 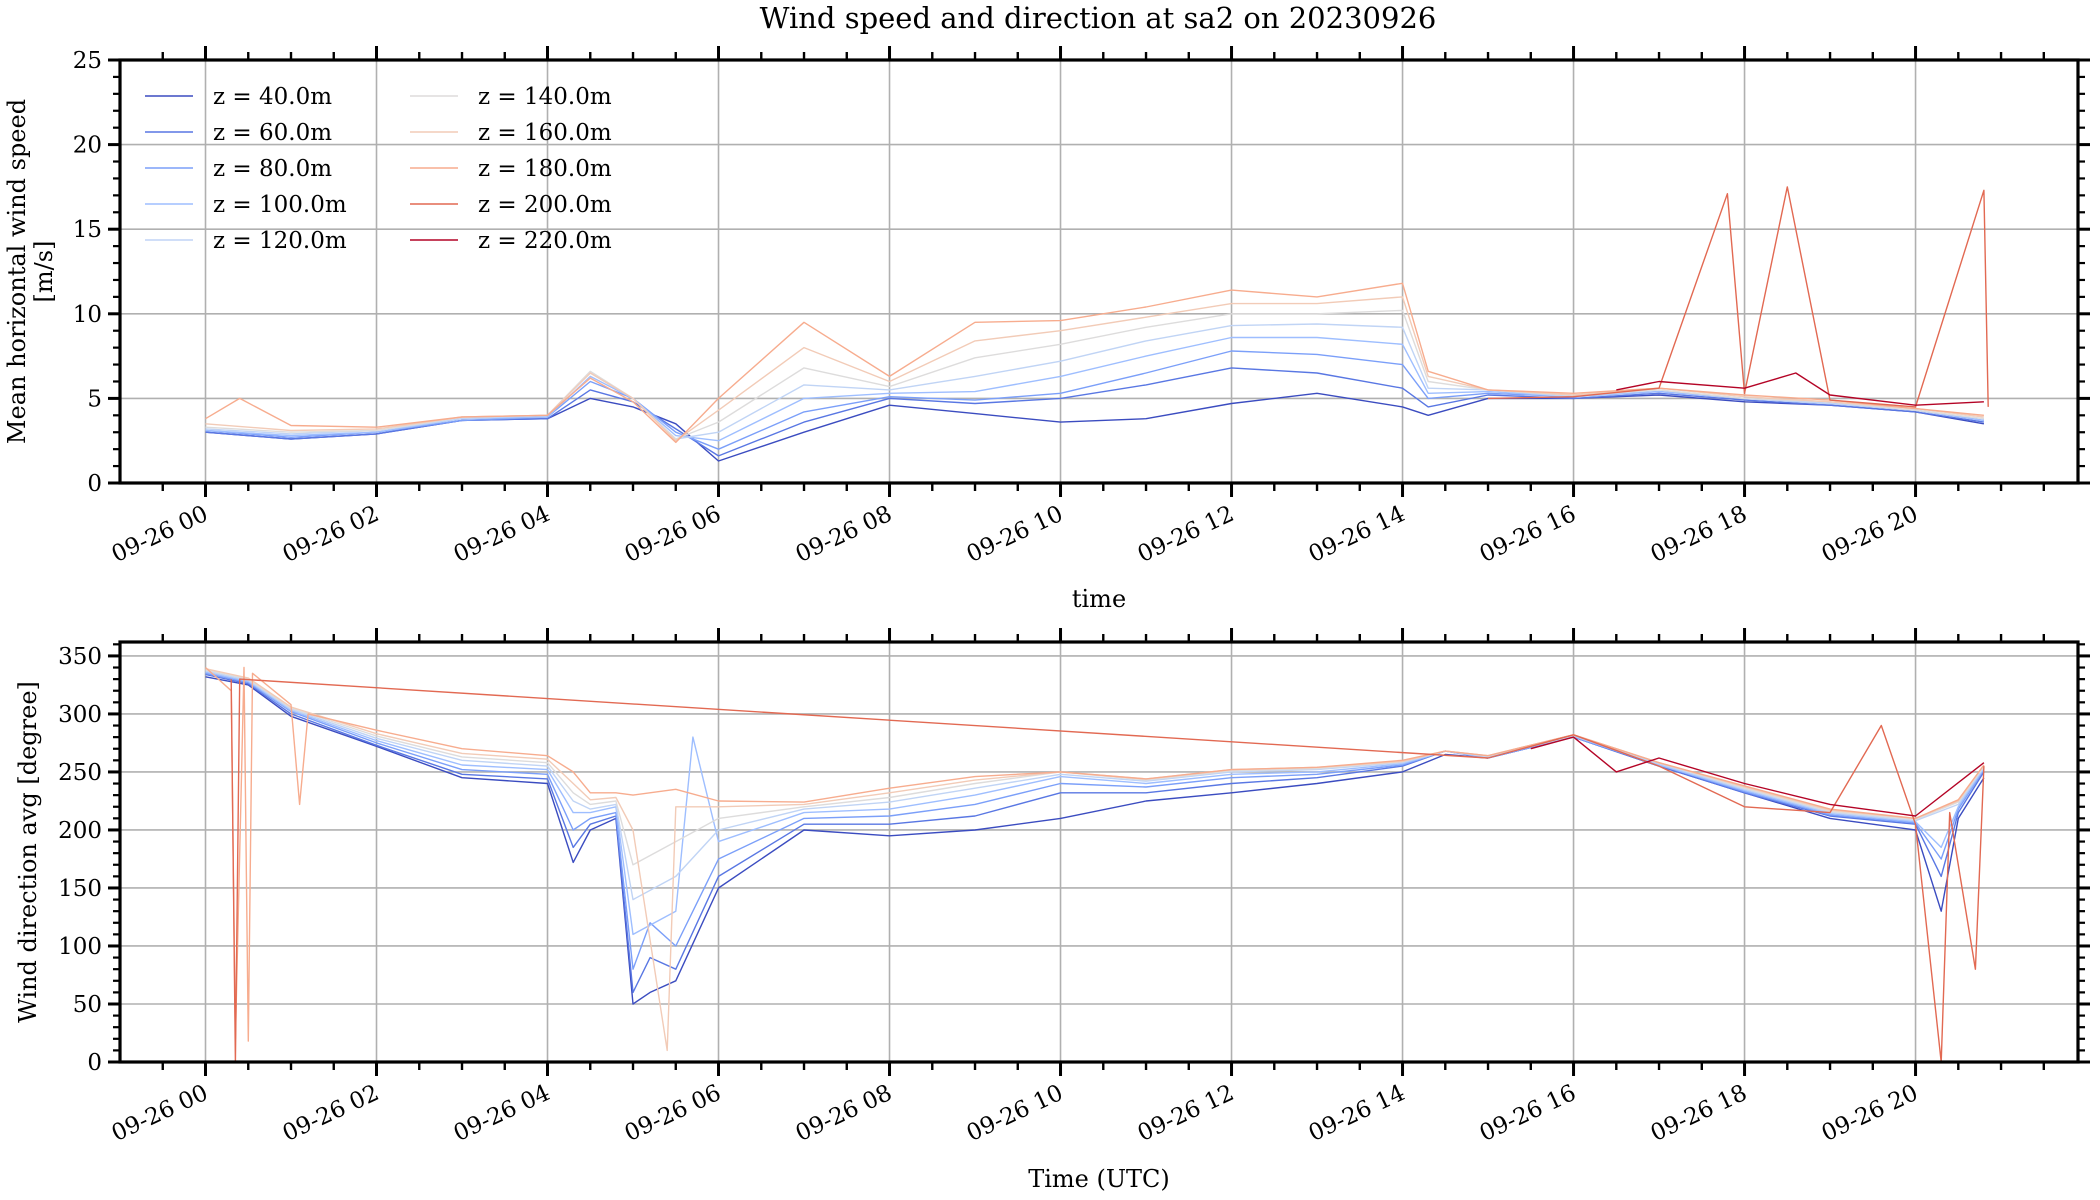 I want to click on series-line-400m, so click(x=1095, y=427).